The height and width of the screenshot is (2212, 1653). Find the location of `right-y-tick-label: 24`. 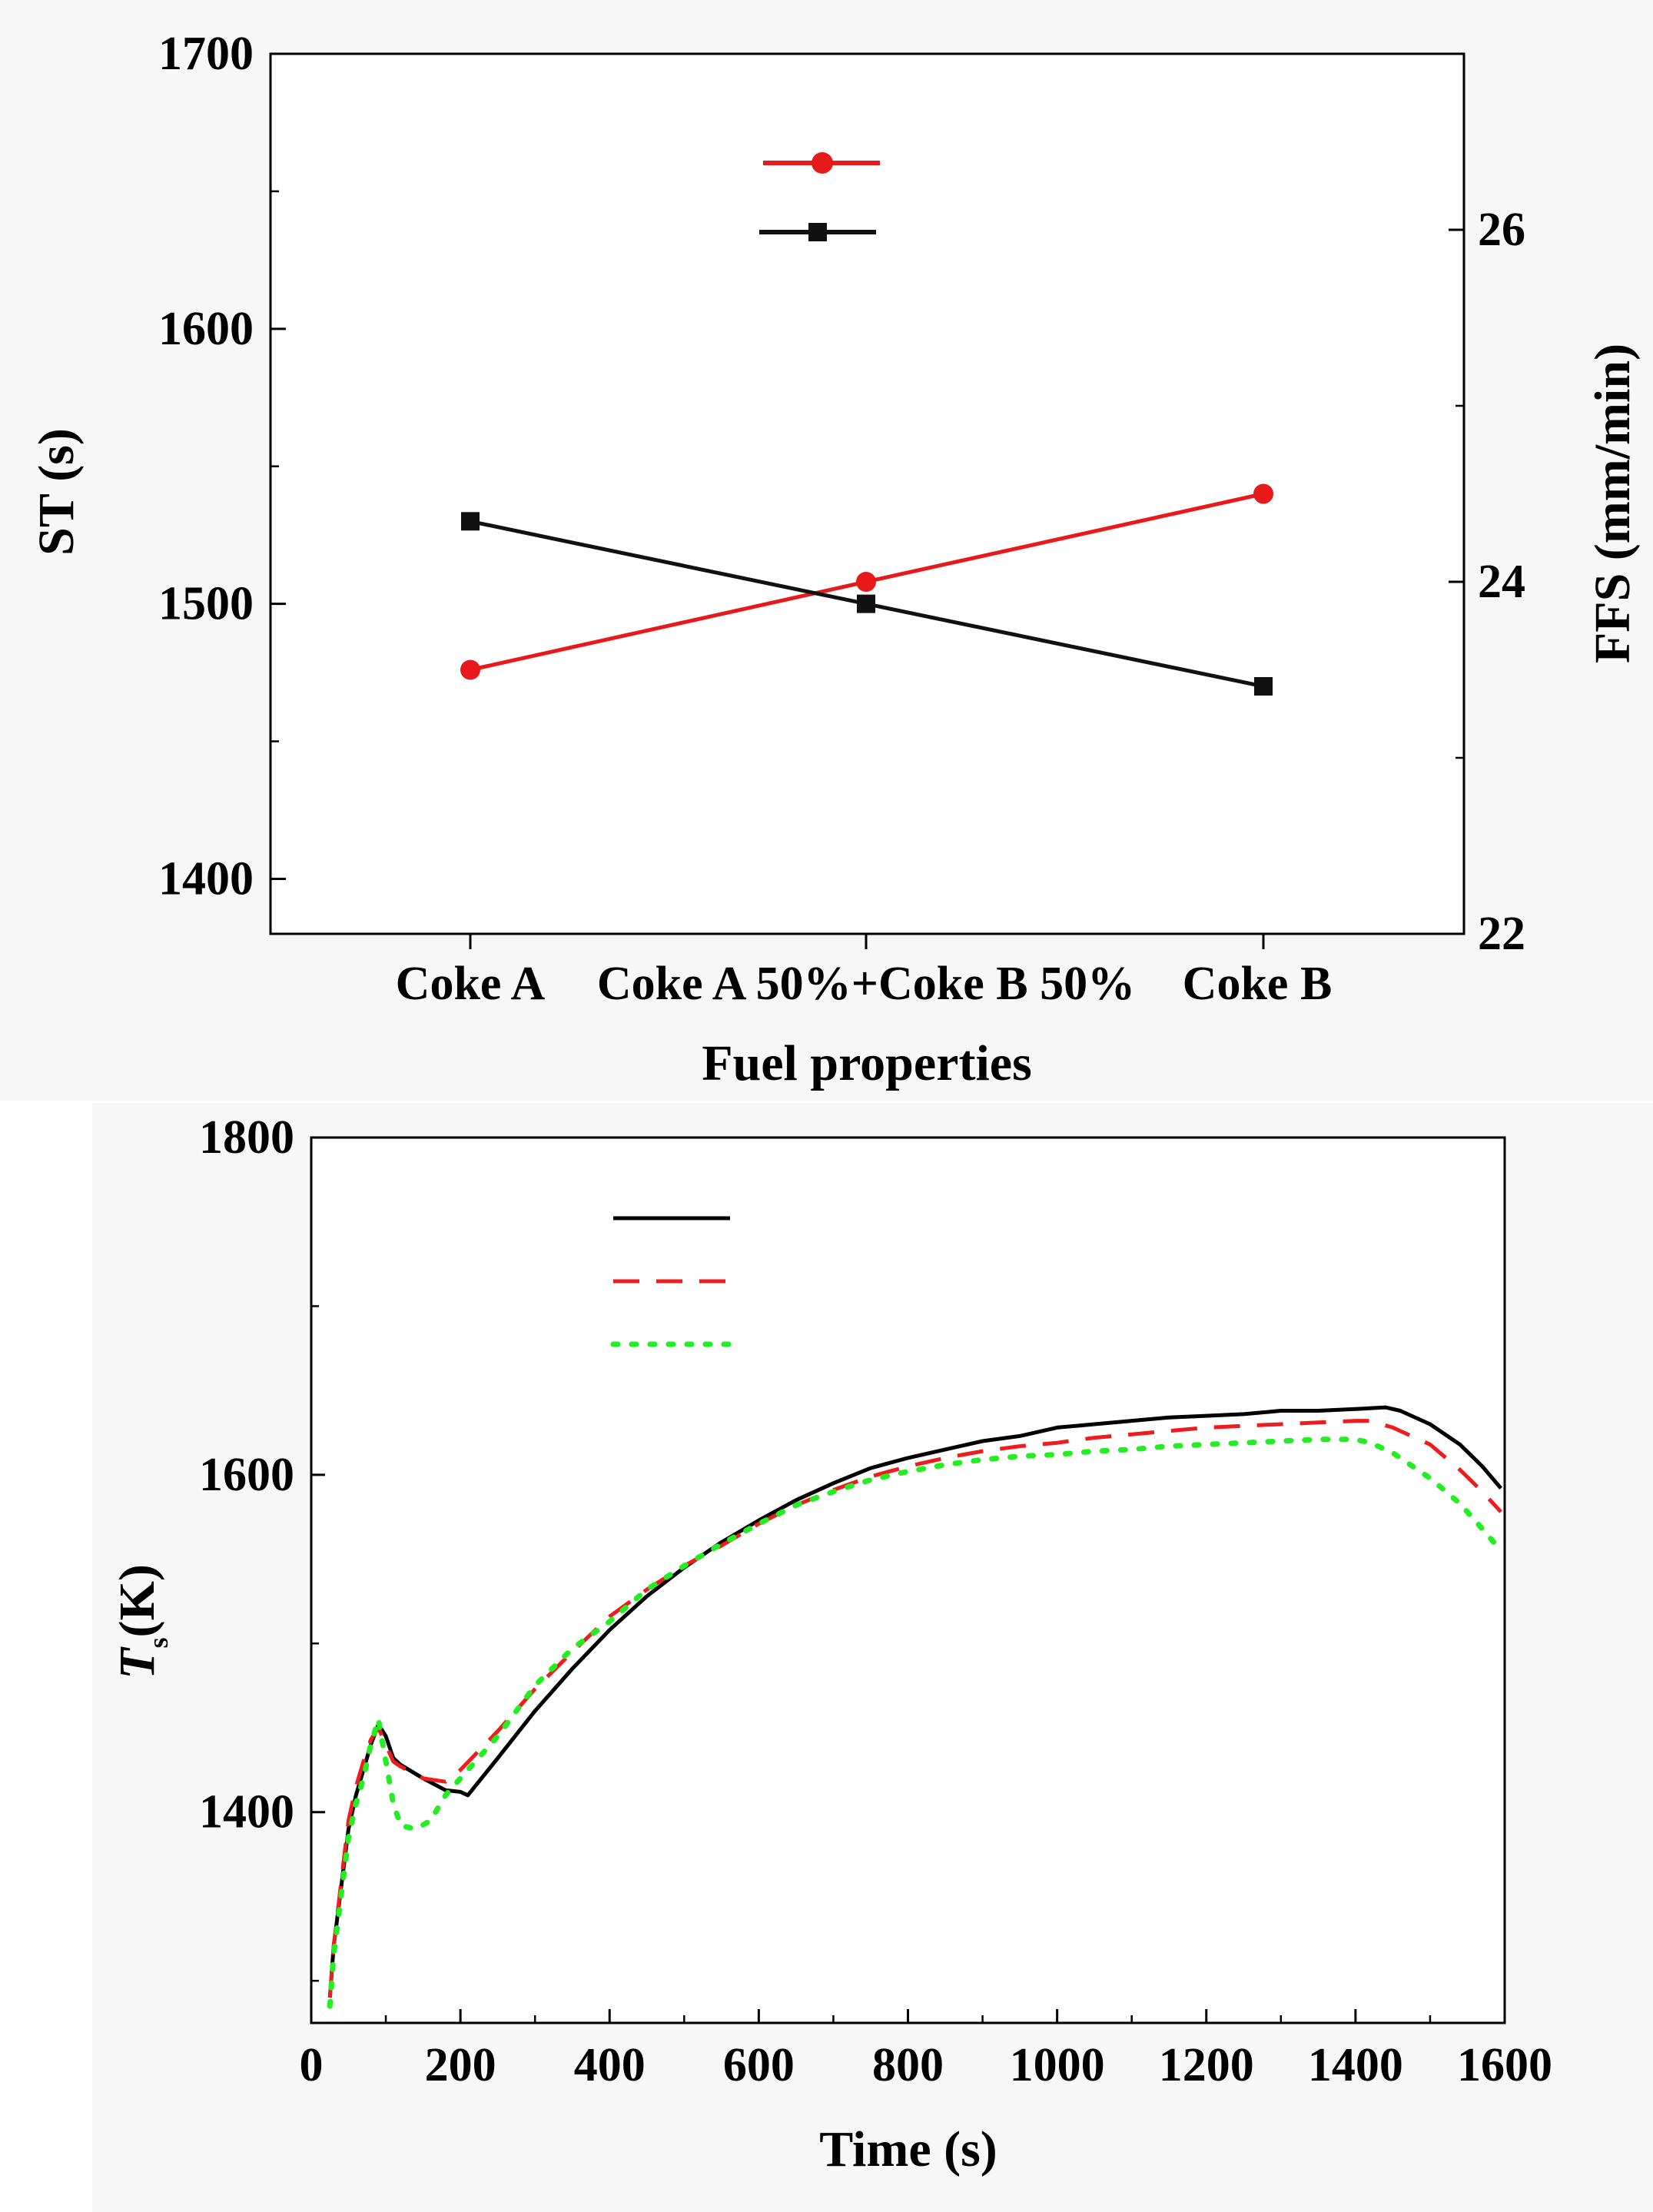

right-y-tick-label: 24 is located at coordinates (1501, 582).